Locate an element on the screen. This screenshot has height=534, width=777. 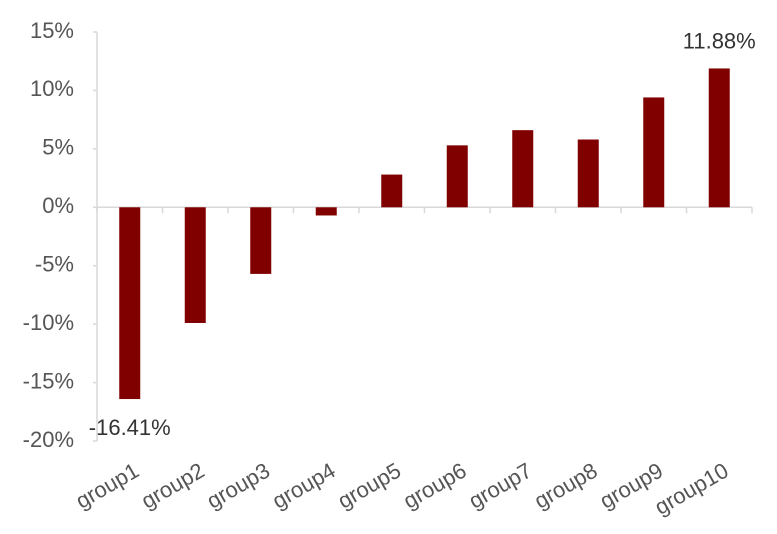
x-tick-label: group5 is located at coordinates (369, 486).